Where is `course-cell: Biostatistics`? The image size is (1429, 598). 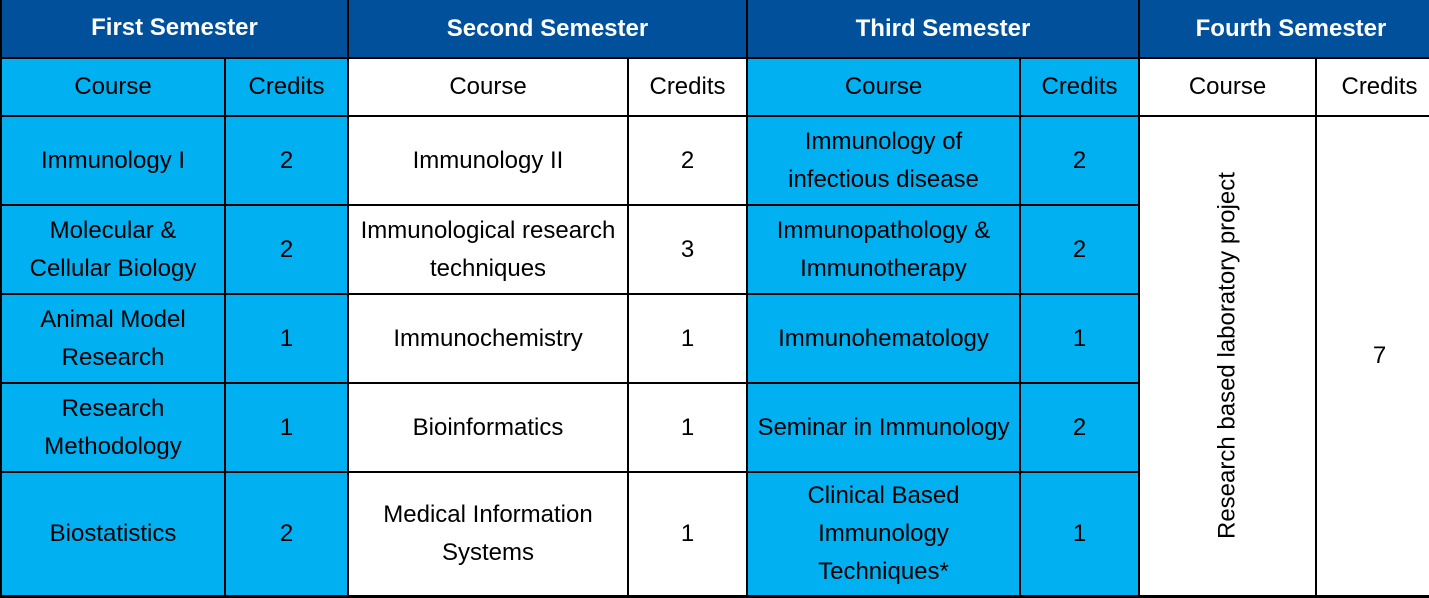
course-cell: Biostatistics is located at coordinates (113, 534).